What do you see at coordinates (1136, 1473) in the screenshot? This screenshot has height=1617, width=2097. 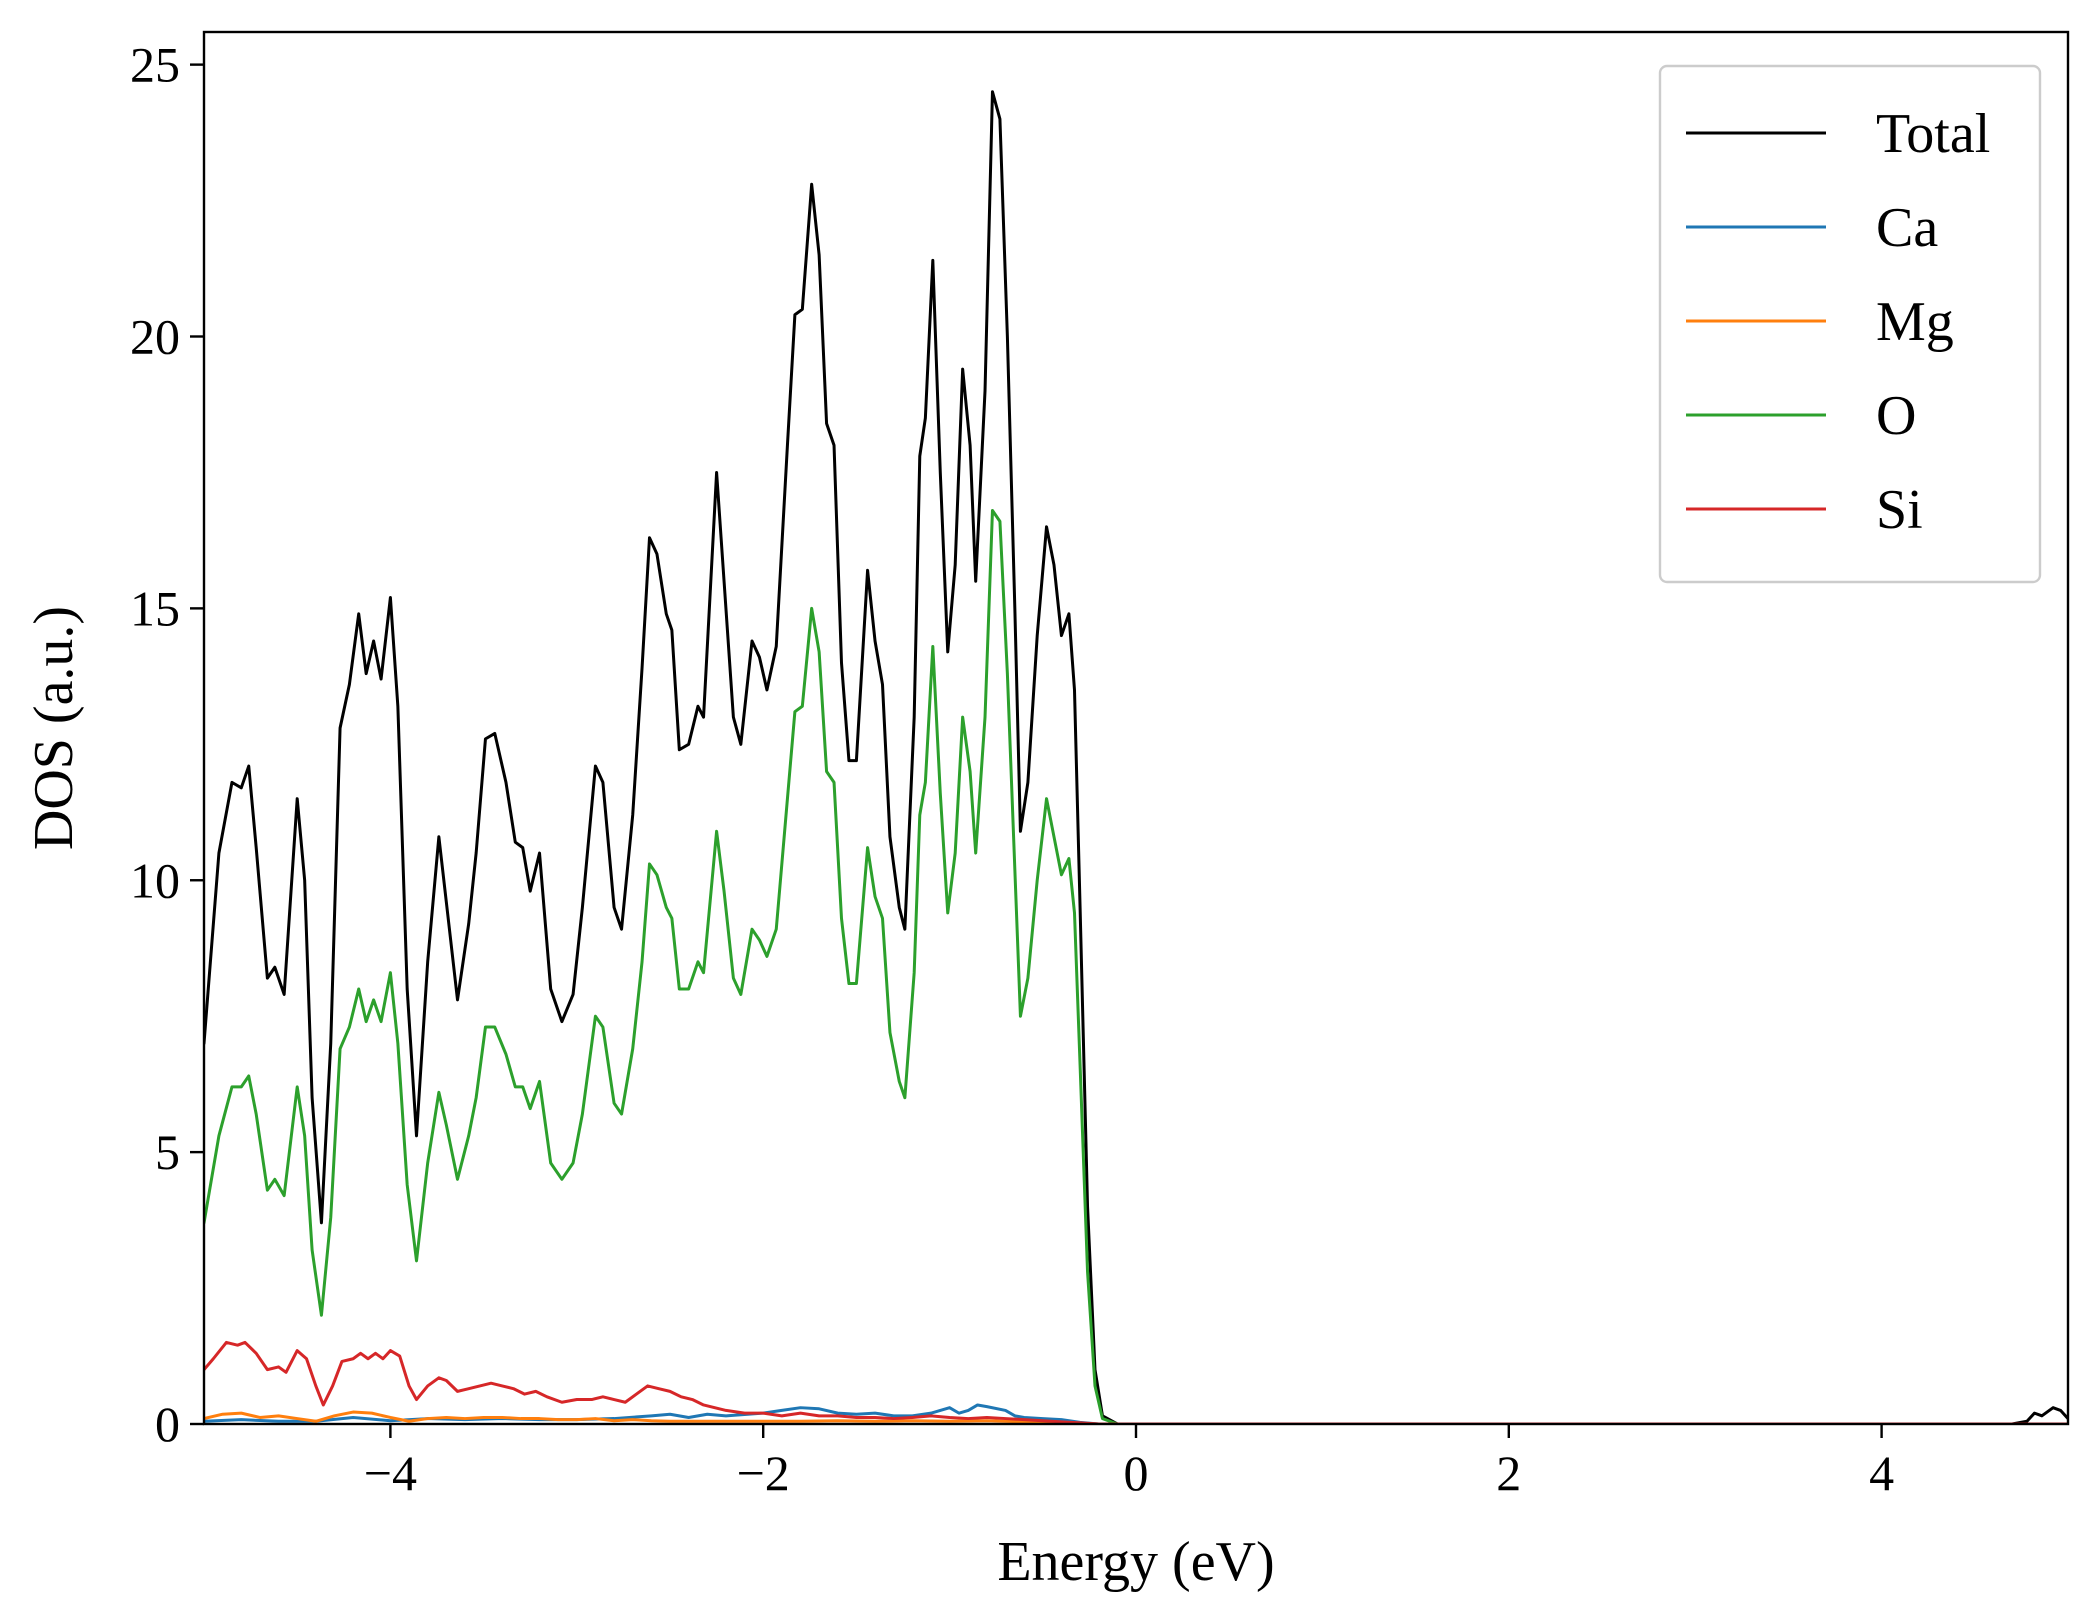 I see `x-tick-label: 0` at bounding box center [1136, 1473].